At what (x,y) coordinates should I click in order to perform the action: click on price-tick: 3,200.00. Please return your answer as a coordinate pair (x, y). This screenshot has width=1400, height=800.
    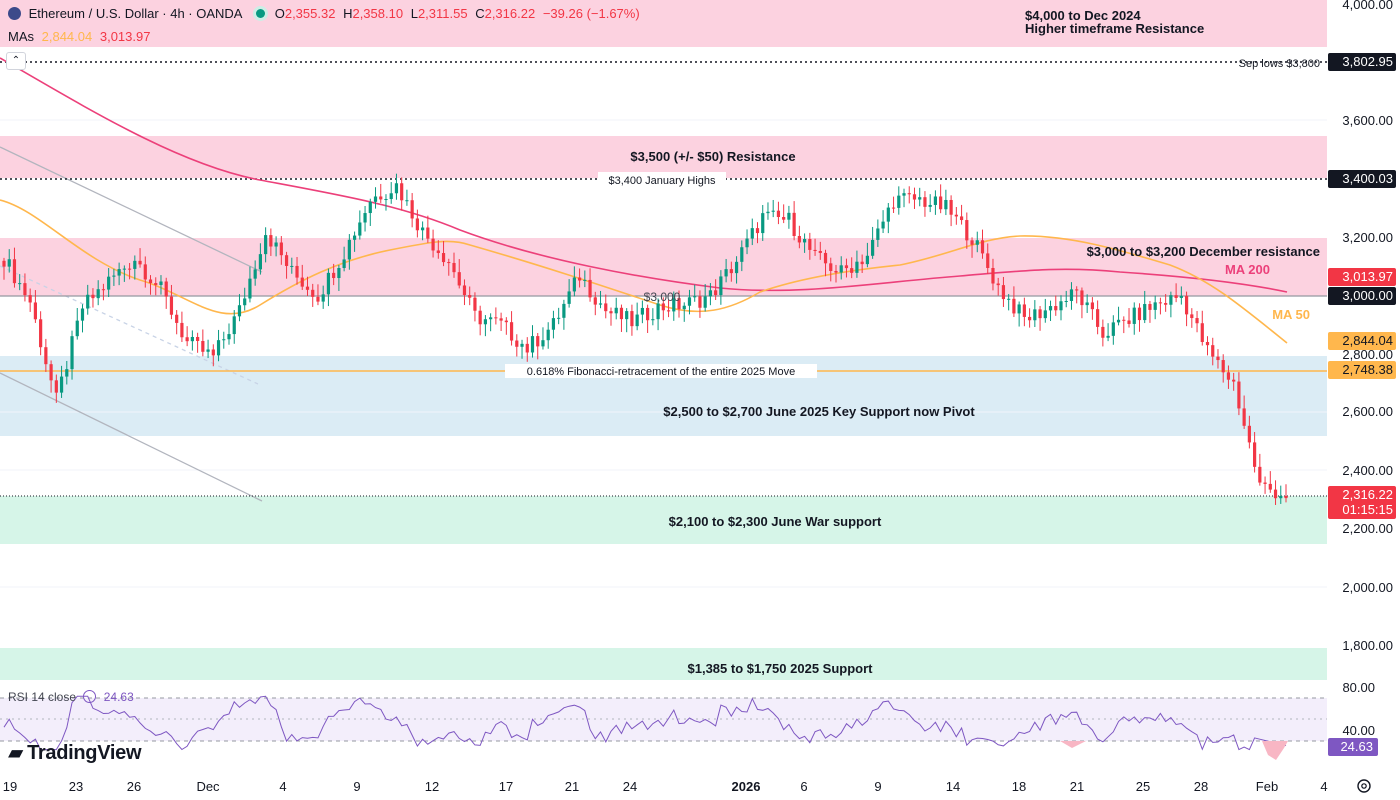
    Looking at the image, I should click on (1367, 237).